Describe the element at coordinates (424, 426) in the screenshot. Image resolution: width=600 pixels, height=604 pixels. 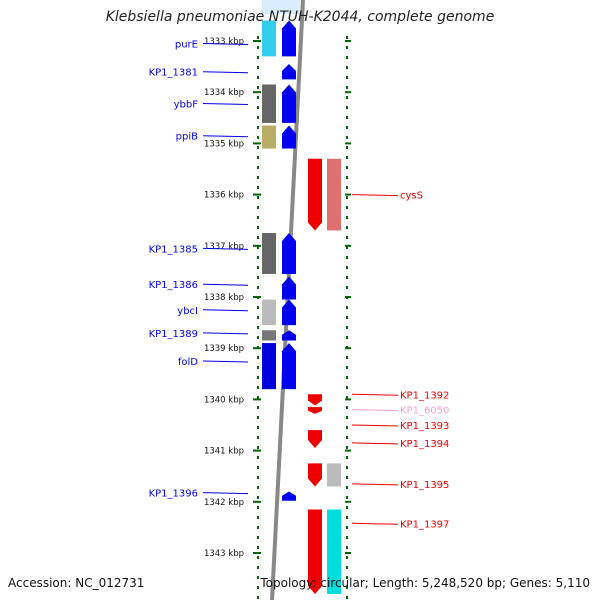
I see `gene-label: KP1_1393` at that location.